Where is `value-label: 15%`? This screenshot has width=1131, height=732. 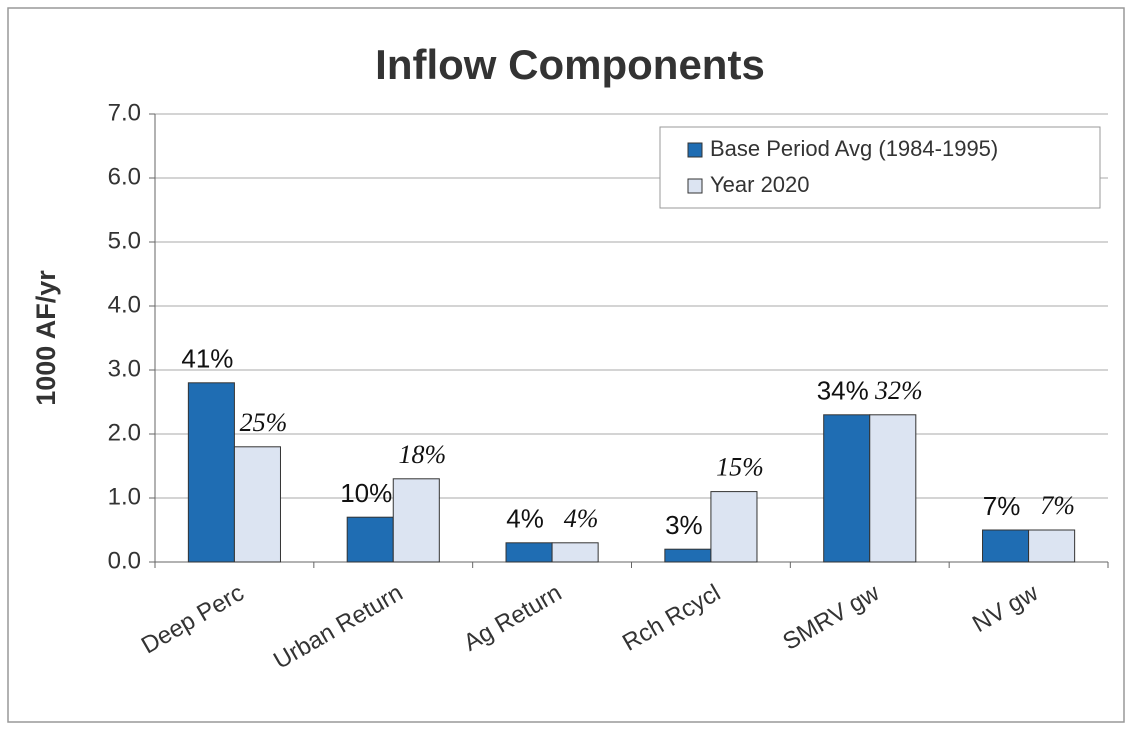 value-label: 15% is located at coordinates (740, 467).